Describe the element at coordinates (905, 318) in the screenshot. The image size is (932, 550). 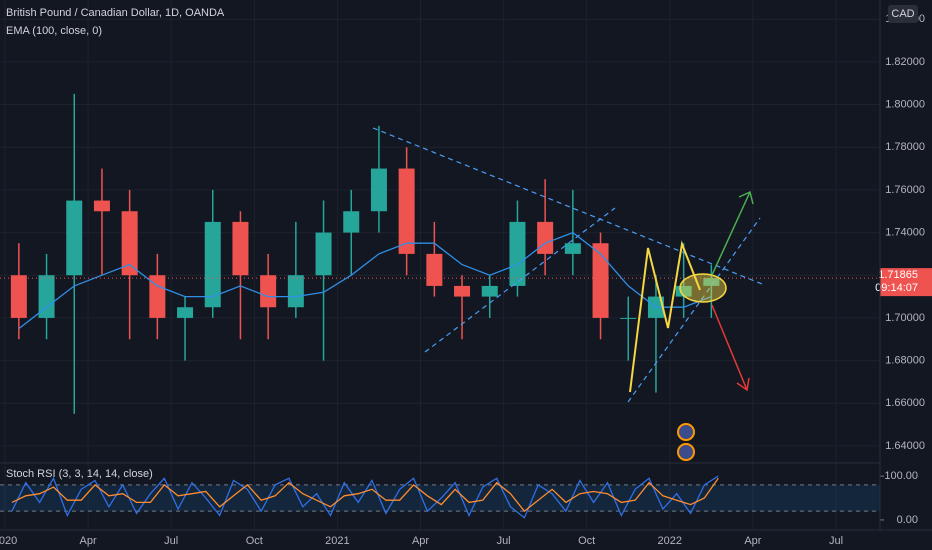
I see `y-tick-label: 1.70000` at that location.